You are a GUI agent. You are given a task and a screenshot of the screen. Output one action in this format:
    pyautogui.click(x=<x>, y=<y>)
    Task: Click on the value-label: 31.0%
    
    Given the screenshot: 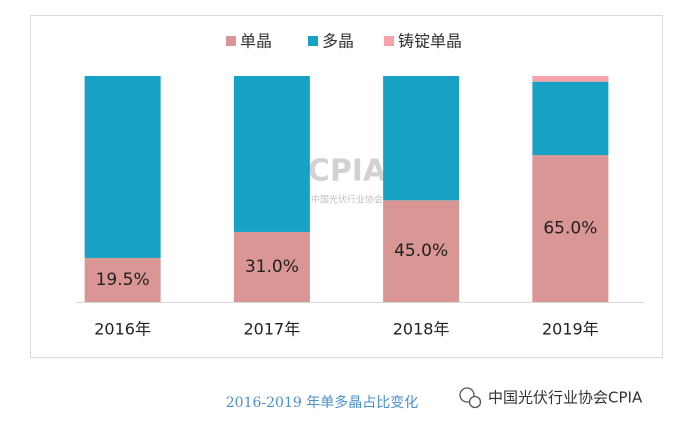 What is the action you would take?
    pyautogui.click(x=272, y=267)
    